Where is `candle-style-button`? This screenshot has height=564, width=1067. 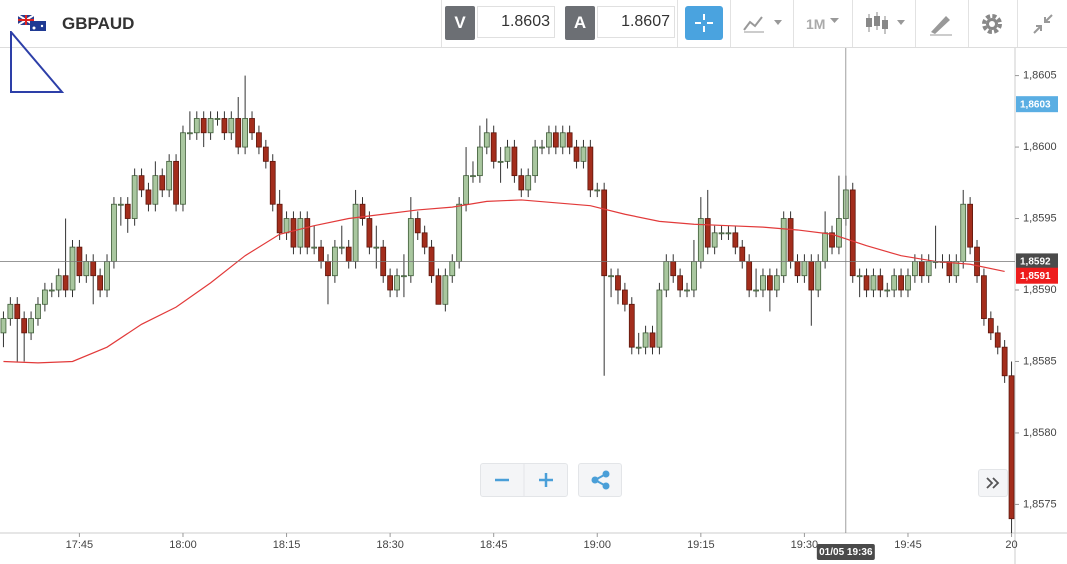 candle-style-button is located at coordinates (886, 23).